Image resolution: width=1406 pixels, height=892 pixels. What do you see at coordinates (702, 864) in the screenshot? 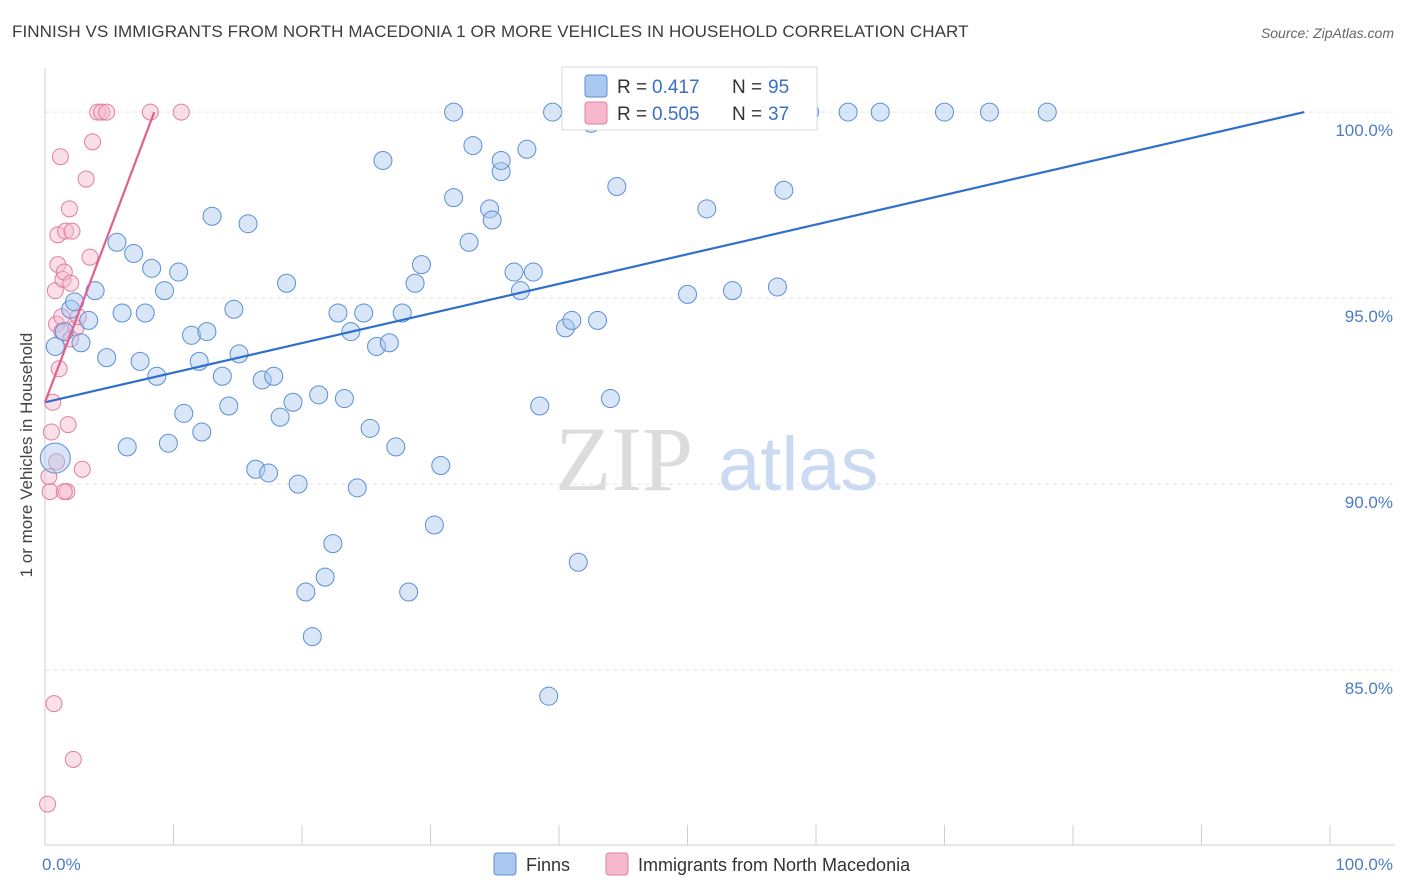
I see `series-legend: Finns Immigrants from North Macedonia` at bounding box center [702, 864].